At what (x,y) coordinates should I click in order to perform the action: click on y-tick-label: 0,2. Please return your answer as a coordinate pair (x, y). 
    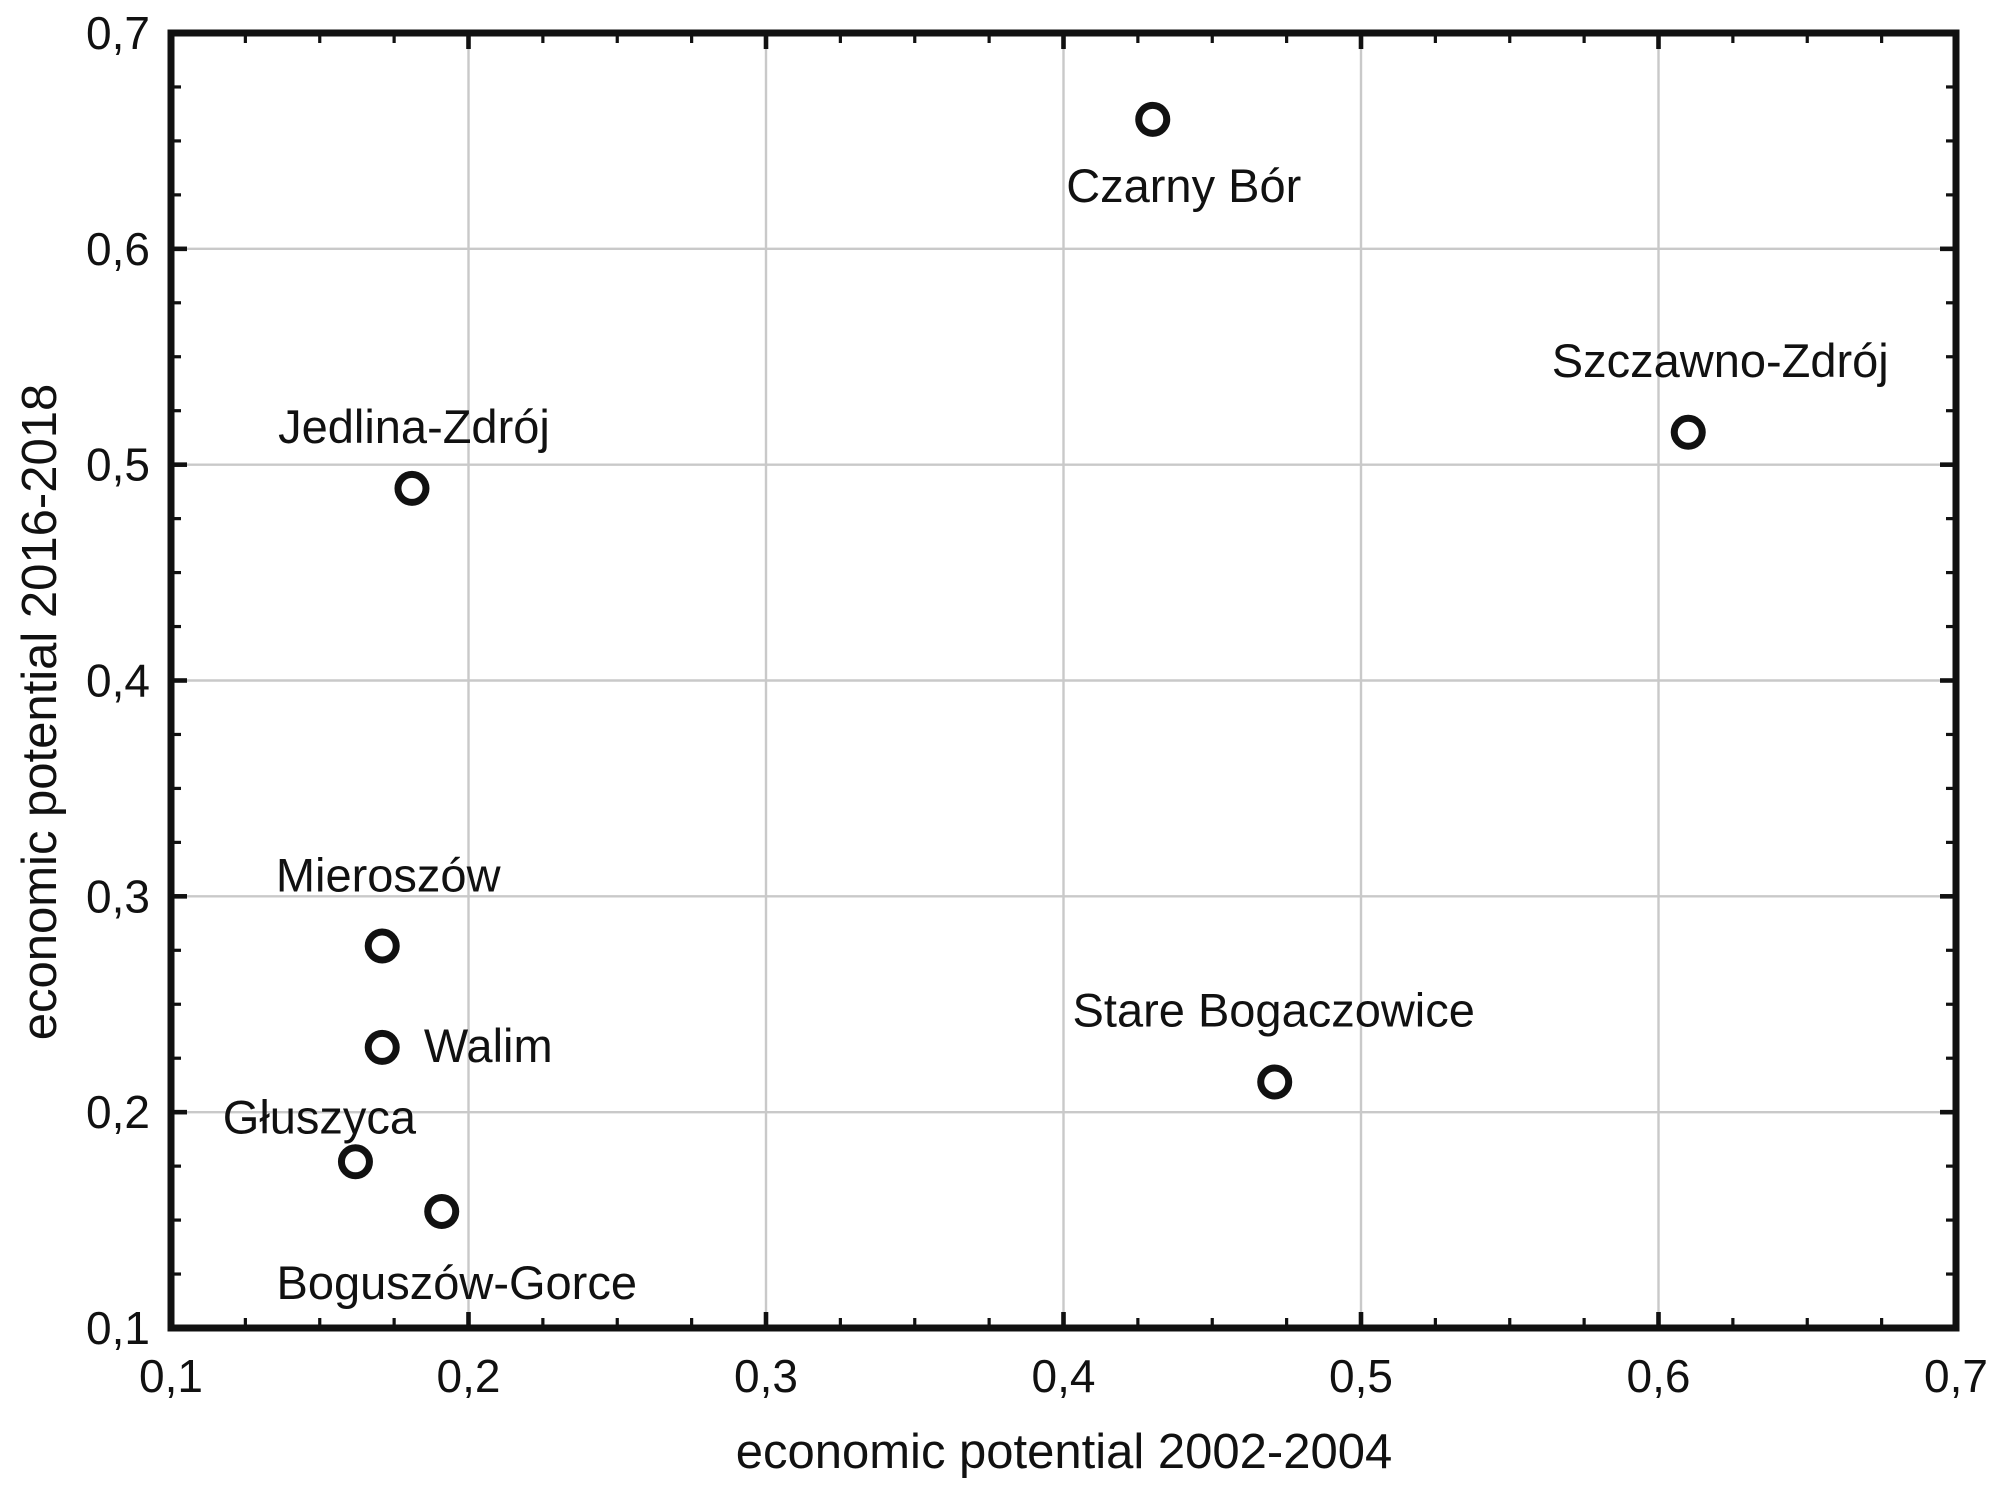
    Looking at the image, I should click on (118, 1112).